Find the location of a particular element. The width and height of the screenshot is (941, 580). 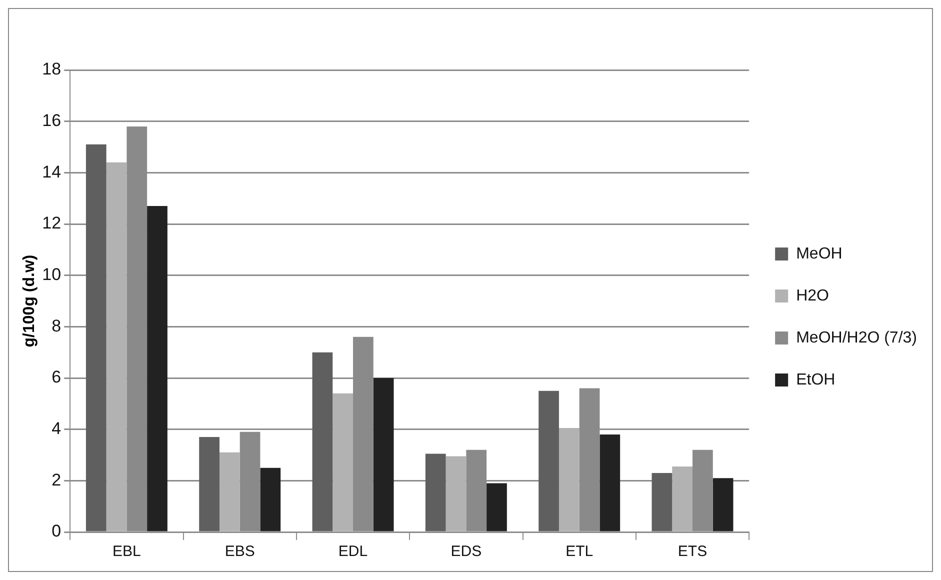

y-tick-label: 10 is located at coordinates (52, 274).